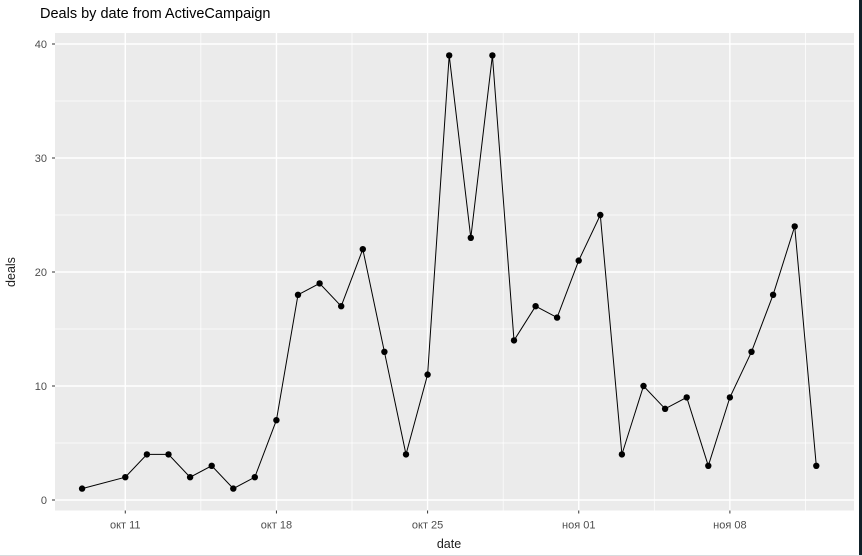 The height and width of the screenshot is (556, 862). What do you see at coordinates (860, 278) in the screenshot?
I see `window-border-right` at bounding box center [860, 278].